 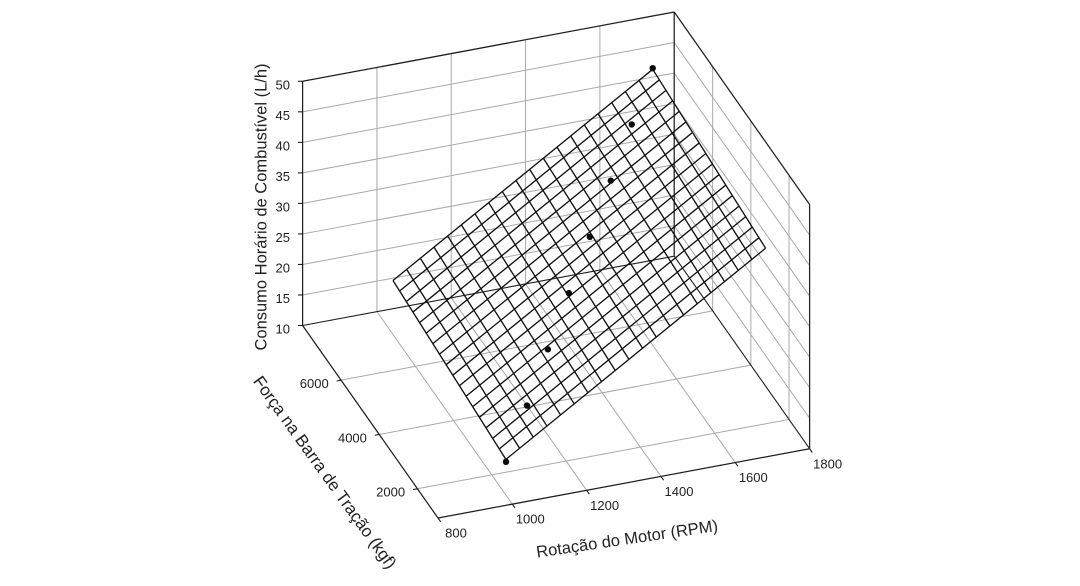 What do you see at coordinates (314, 383) in the screenshot?
I see `svg-text: 6000` at bounding box center [314, 383].